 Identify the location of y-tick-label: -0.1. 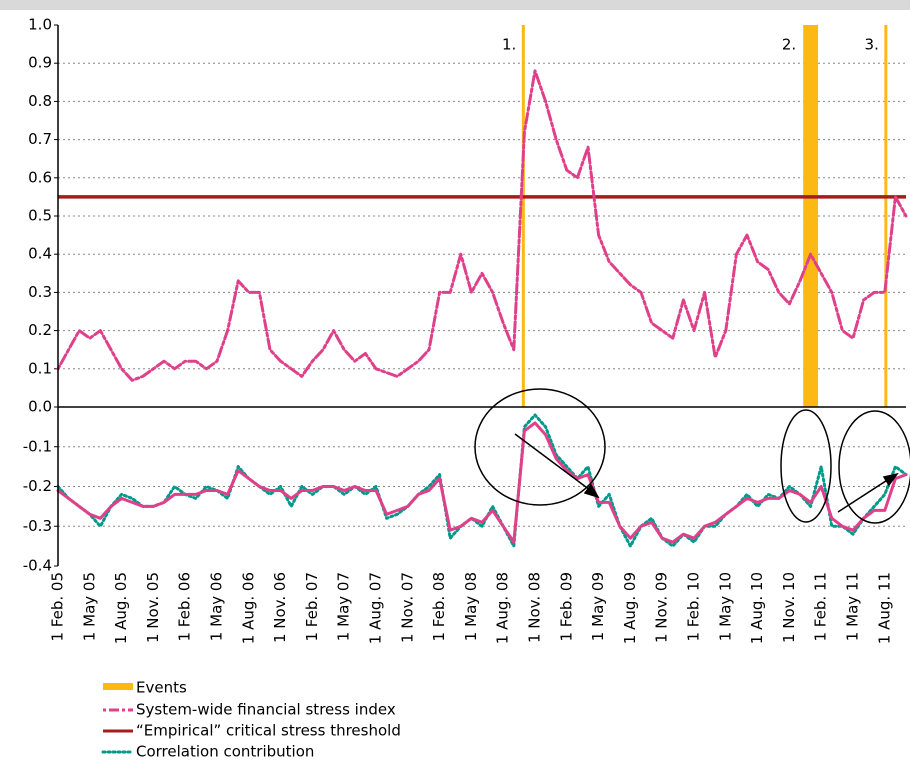
(37, 446).